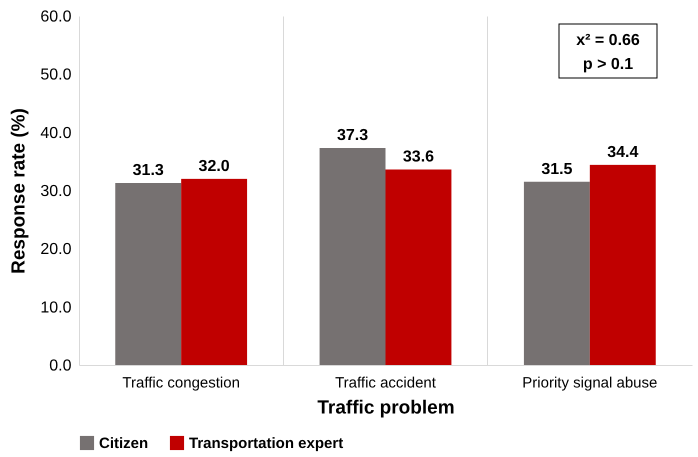 The height and width of the screenshot is (457, 698). I want to click on legend-label: Transportation expert, so click(266, 443).